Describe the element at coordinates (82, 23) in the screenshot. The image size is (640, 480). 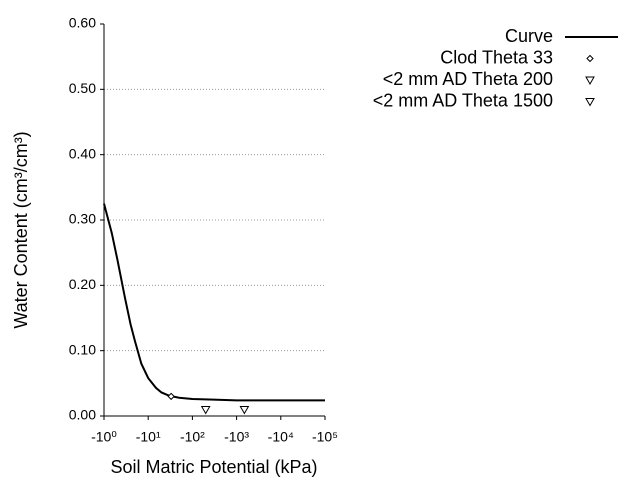
I see `y-tick-label: 0.60` at that location.